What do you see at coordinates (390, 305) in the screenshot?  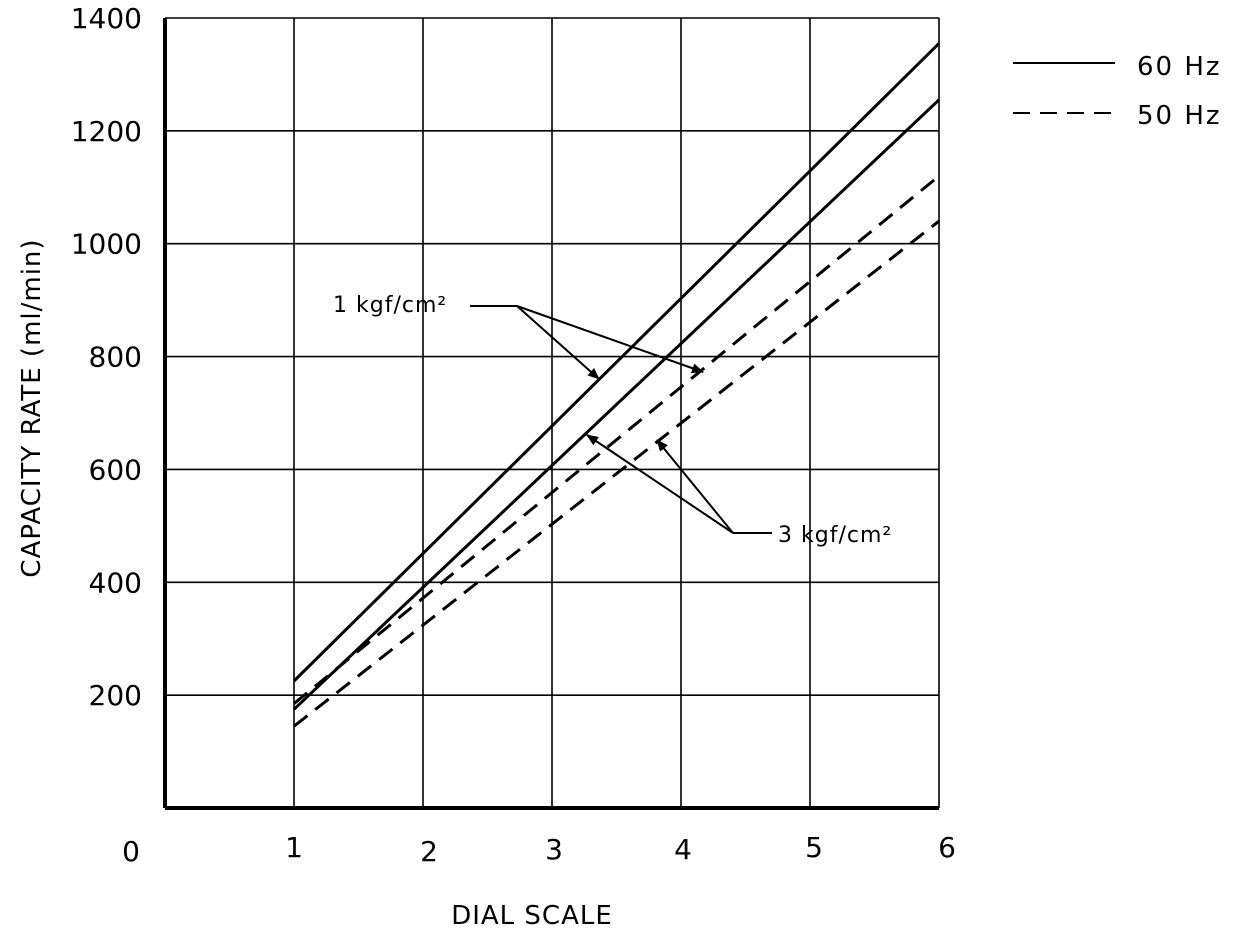 I see `annotation-1kgf-label: 1 kgf/cm²` at bounding box center [390, 305].